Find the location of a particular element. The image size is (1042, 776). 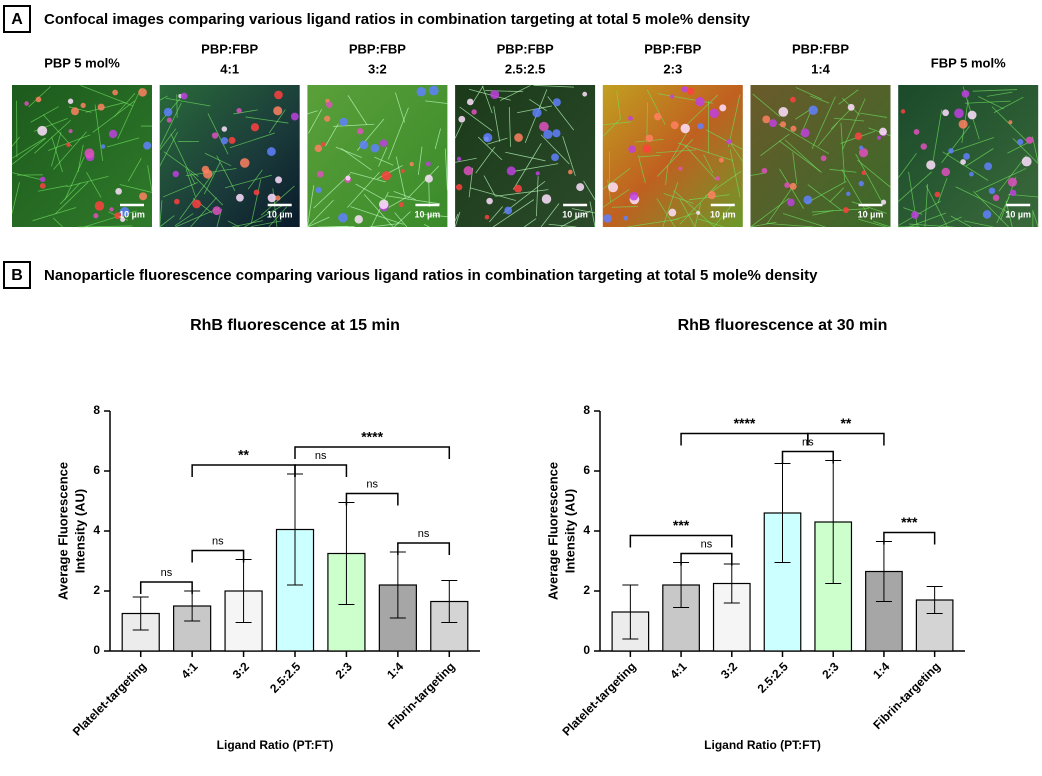

image-label: 2.5:2.5 is located at coordinates (525, 68).